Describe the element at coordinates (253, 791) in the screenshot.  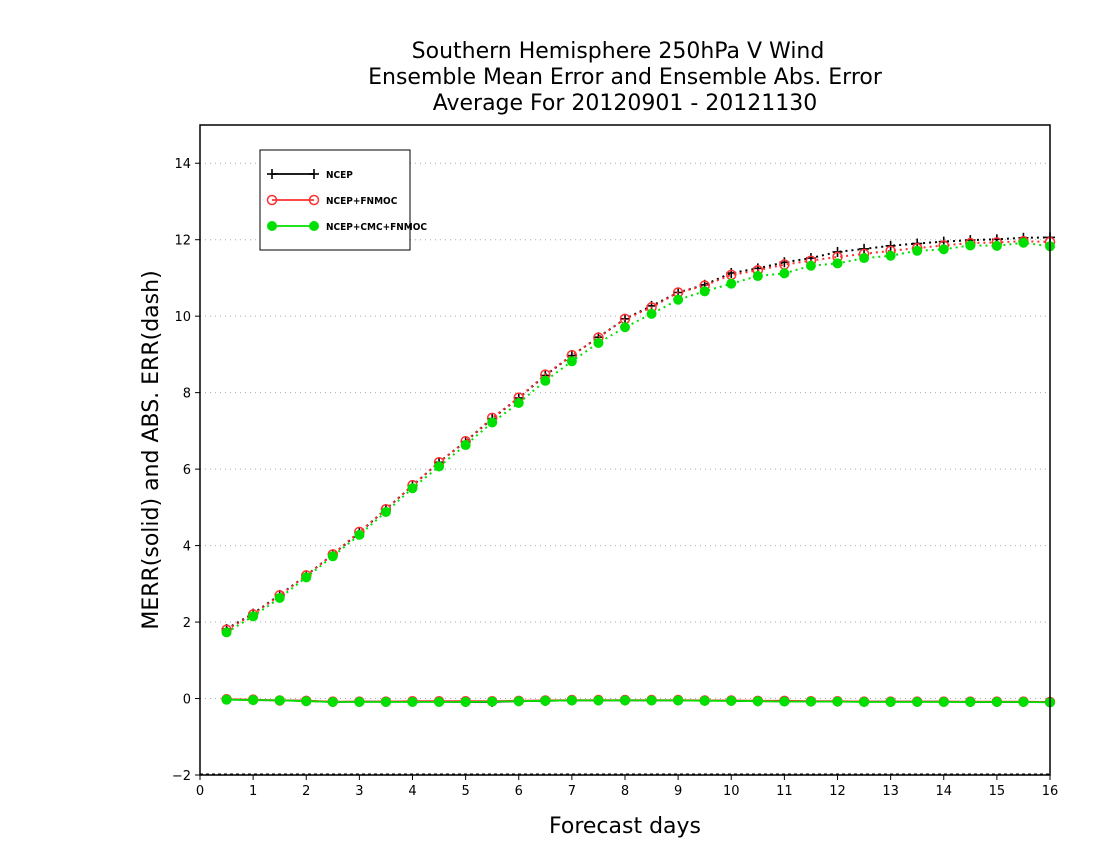
I see `x-tick-label: 1` at that location.